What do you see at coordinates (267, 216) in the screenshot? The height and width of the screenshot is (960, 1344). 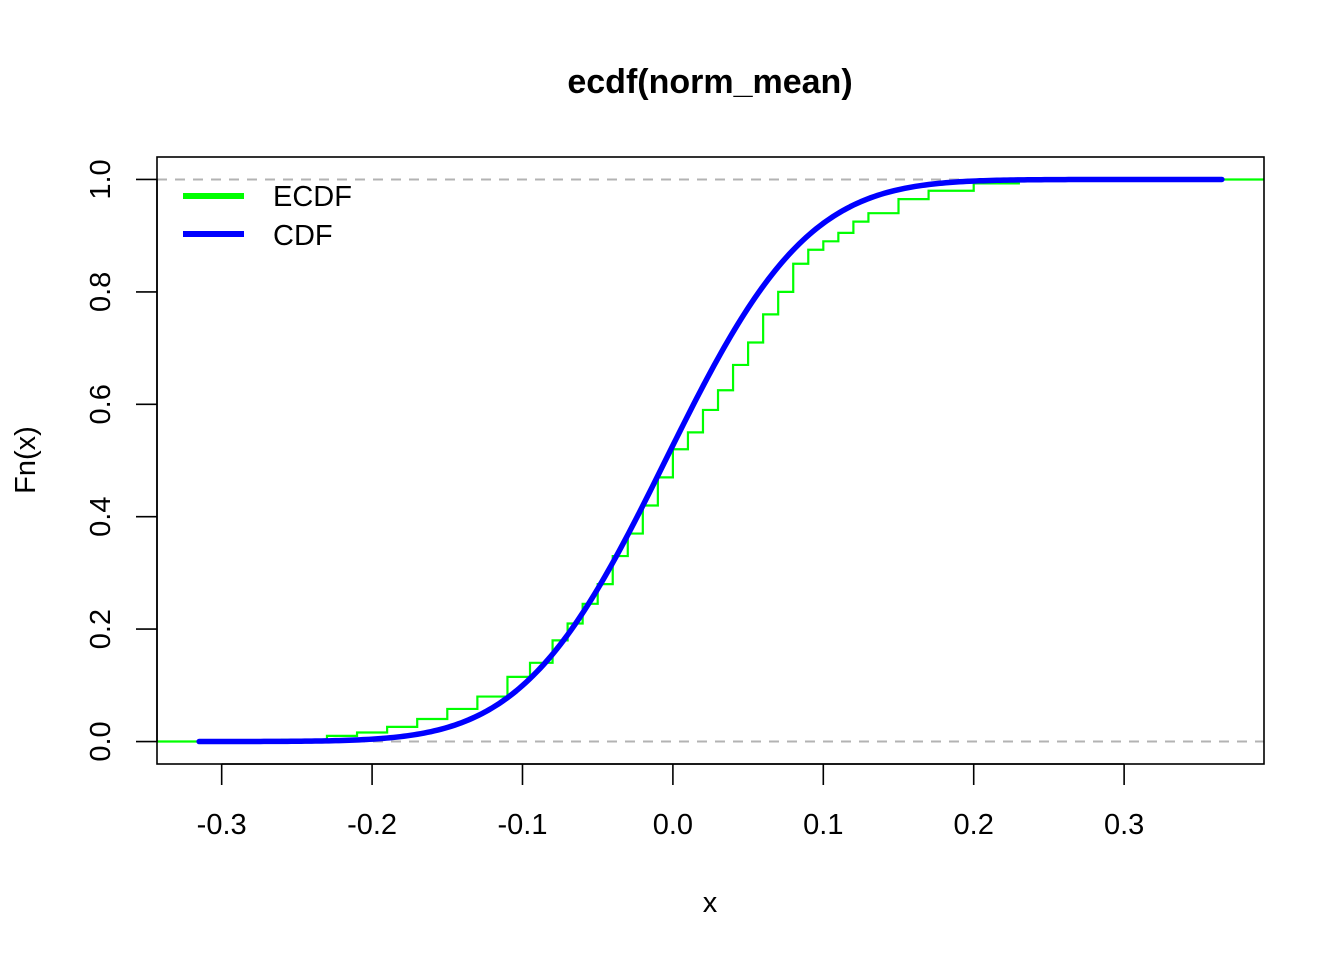 I see `legend: ECDF CDF` at bounding box center [267, 216].